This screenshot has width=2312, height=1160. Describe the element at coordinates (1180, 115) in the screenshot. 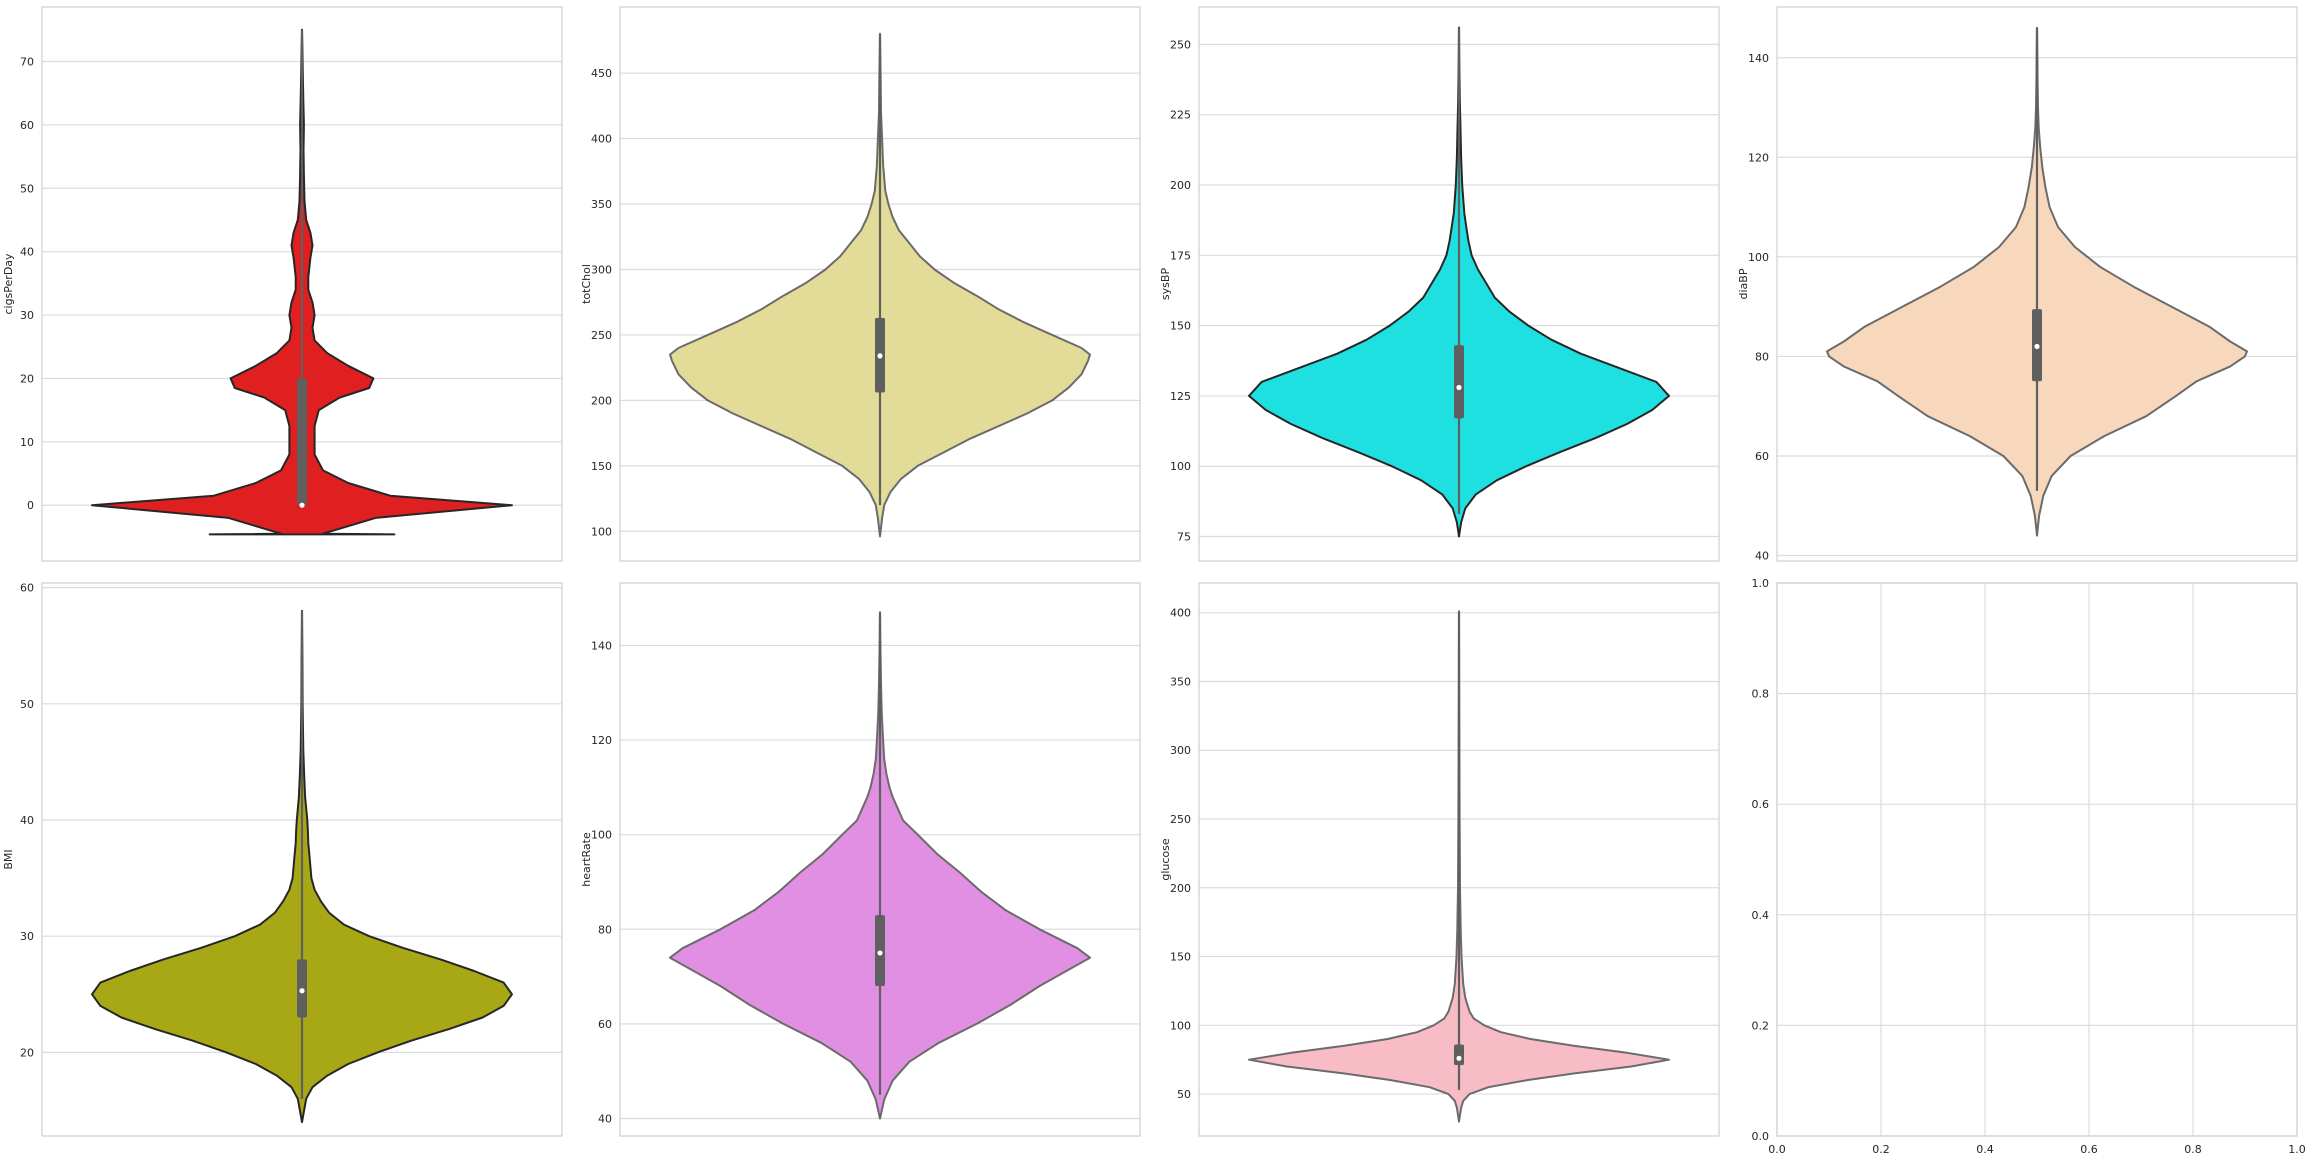

I see `y-tick-label: 225` at that location.